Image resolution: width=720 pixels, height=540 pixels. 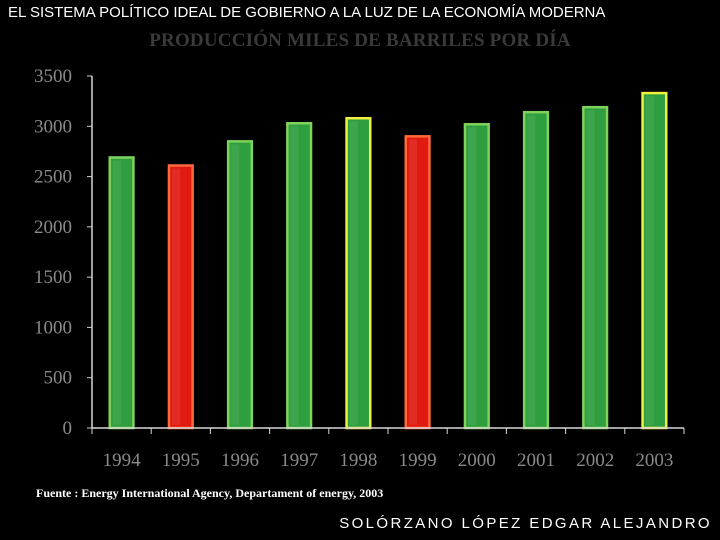 I want to click on y-axis-ticks: 0 500 1000 1500 2000 2500 3000 3500, so click(x=63, y=252).